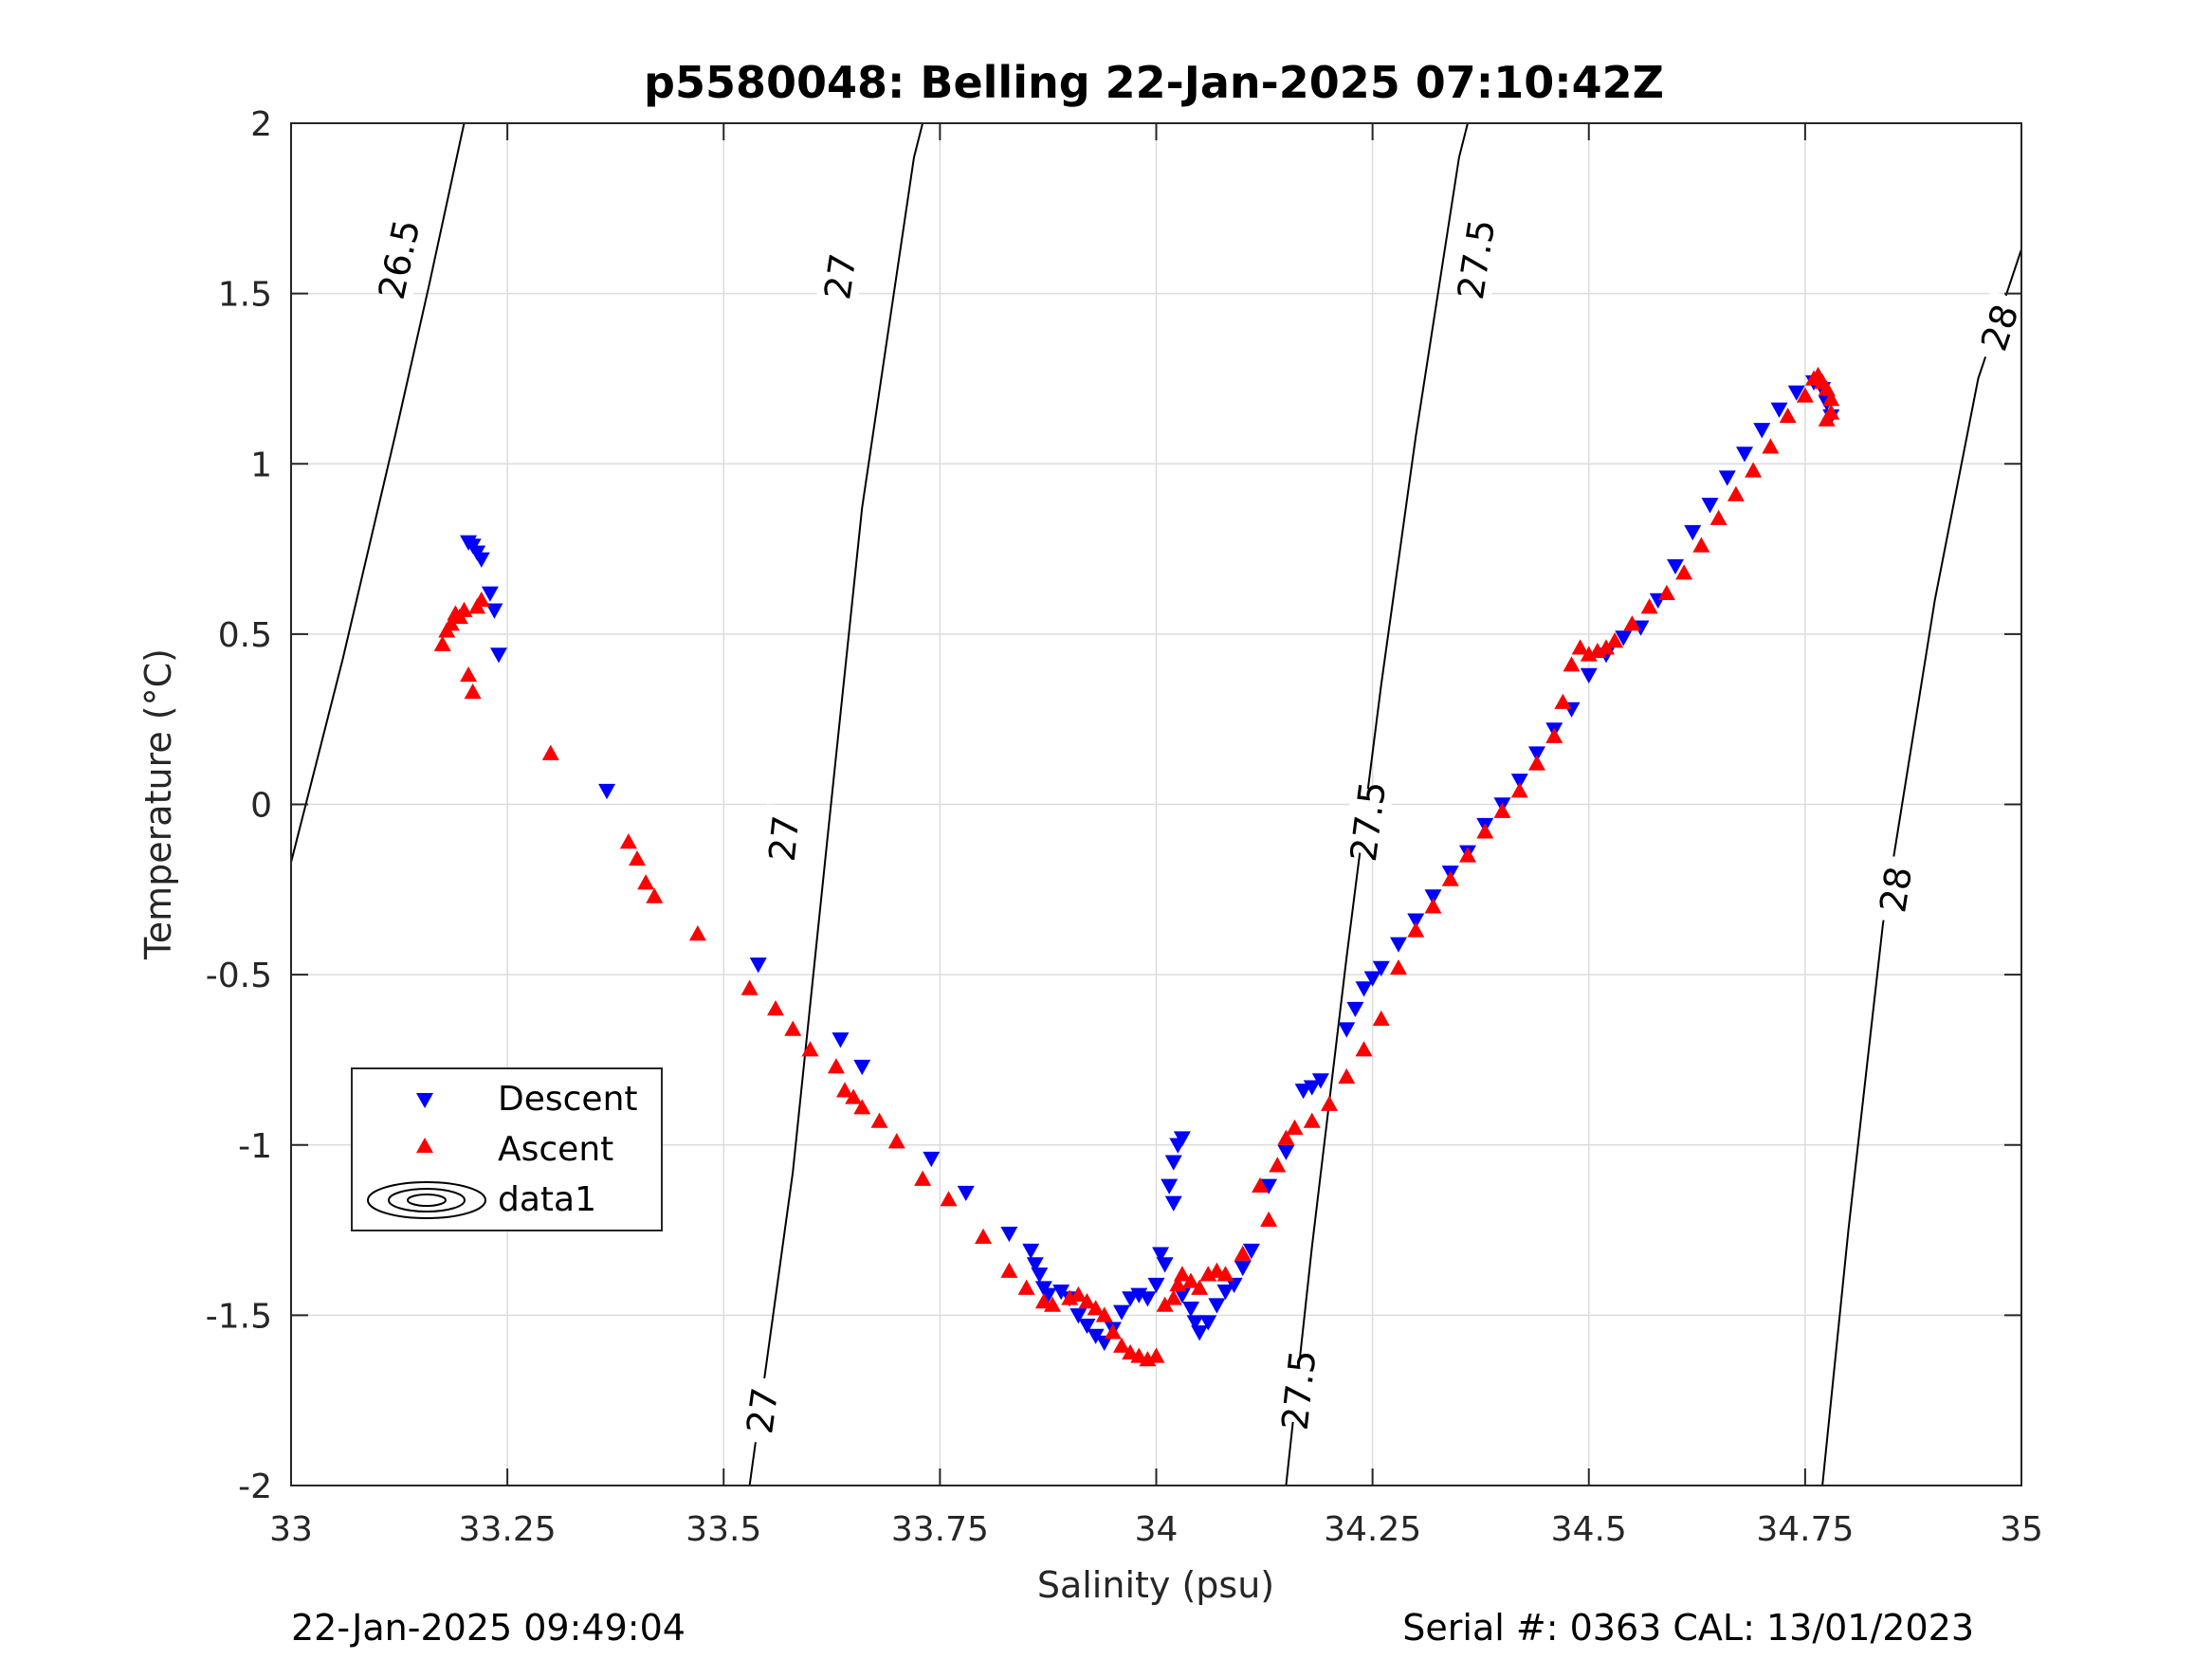  I want to click on footer-serial: Serial #: 0363 CAL: 13/01/2023, so click(1688, 1628).